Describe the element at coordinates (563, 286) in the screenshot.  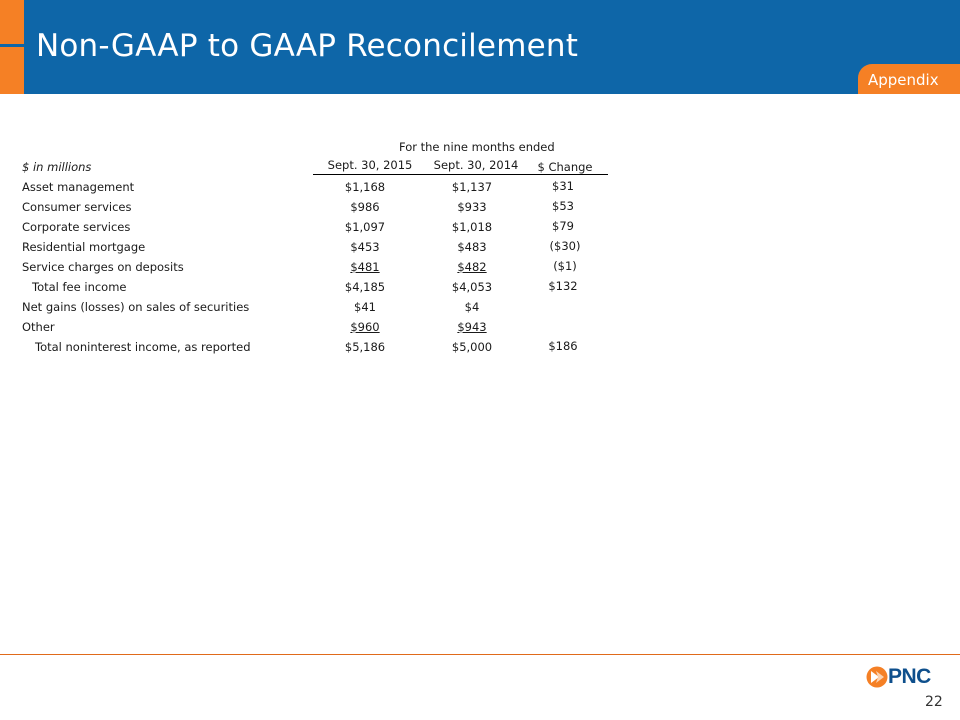
I see `row-change: $132` at that location.